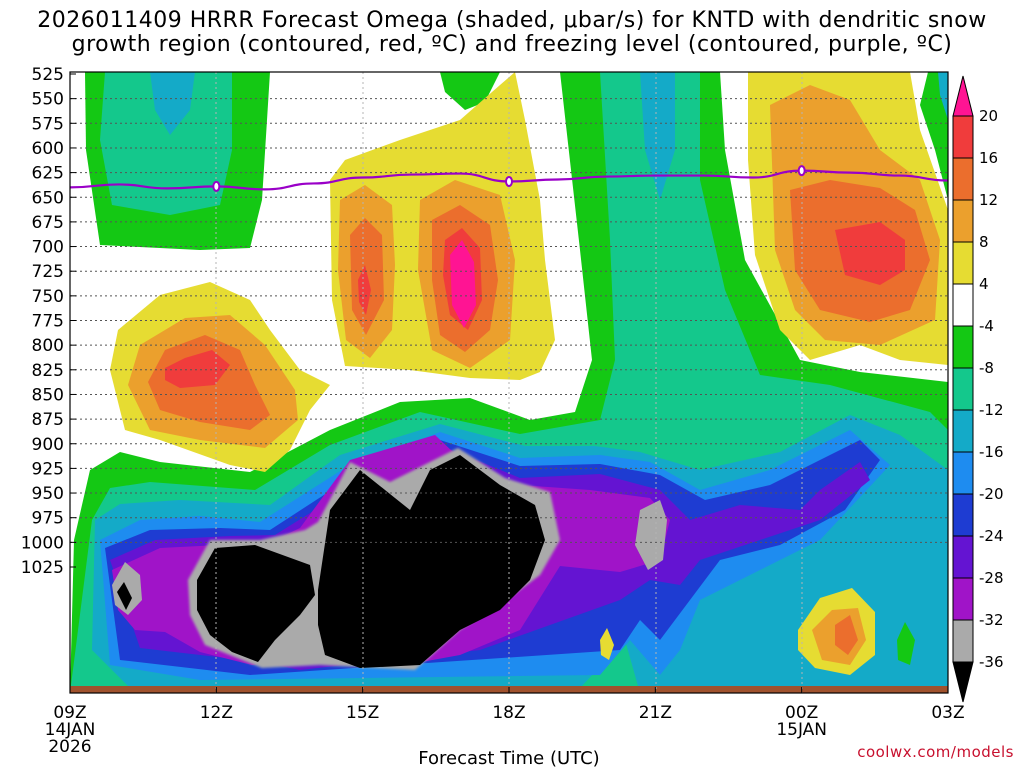 This screenshot has width=1024, height=768. I want to click on x-tick-label-5-0: 00Z, so click(801, 713).